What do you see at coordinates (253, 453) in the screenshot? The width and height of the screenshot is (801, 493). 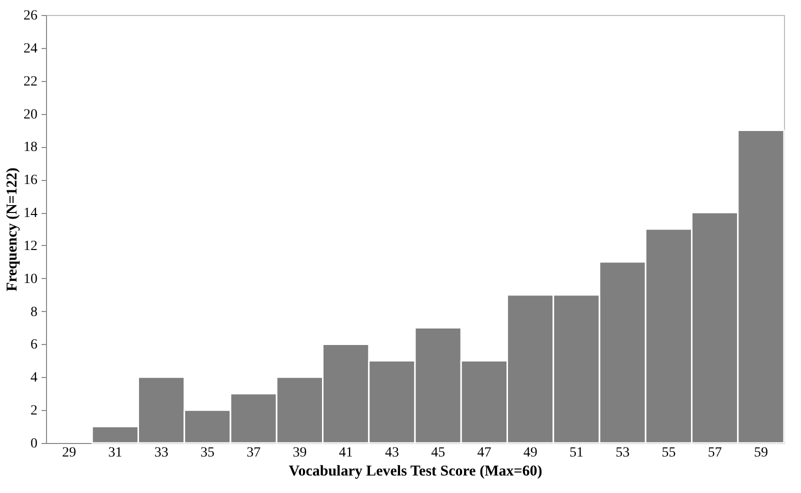 I see `x-tick-label: 37` at bounding box center [253, 453].